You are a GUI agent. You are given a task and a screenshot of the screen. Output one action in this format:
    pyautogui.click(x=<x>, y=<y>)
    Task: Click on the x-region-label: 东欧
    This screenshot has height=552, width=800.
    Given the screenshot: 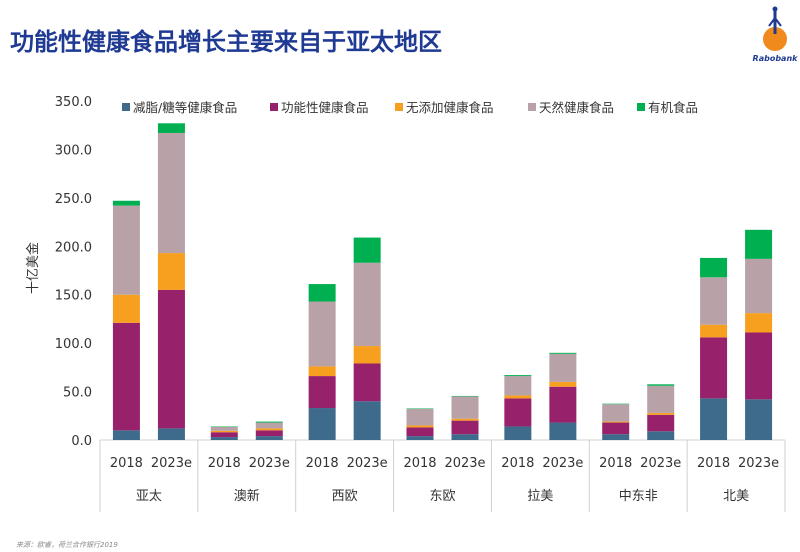 What is the action you would take?
    pyautogui.click(x=442, y=496)
    